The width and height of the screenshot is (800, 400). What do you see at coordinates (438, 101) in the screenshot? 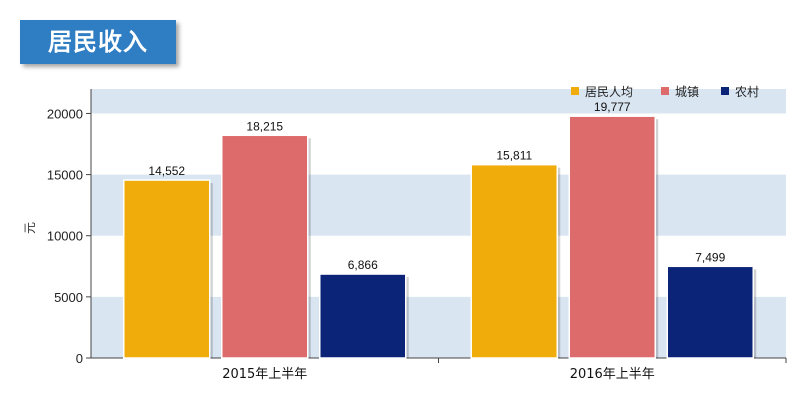
I see `grid-band` at bounding box center [438, 101].